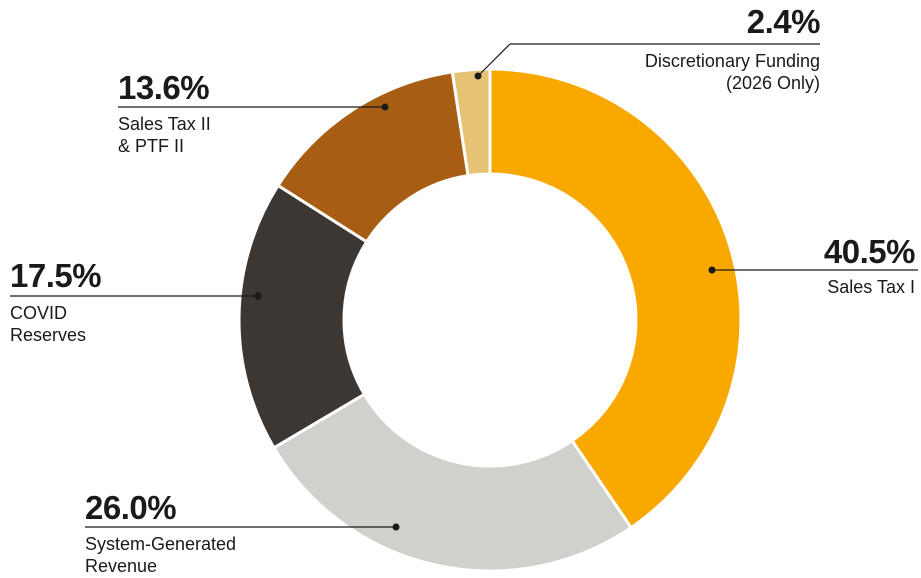 The height and width of the screenshot is (578, 921). Describe the element at coordinates (494, 60) in the screenshot. I see `leader-line` at that location.